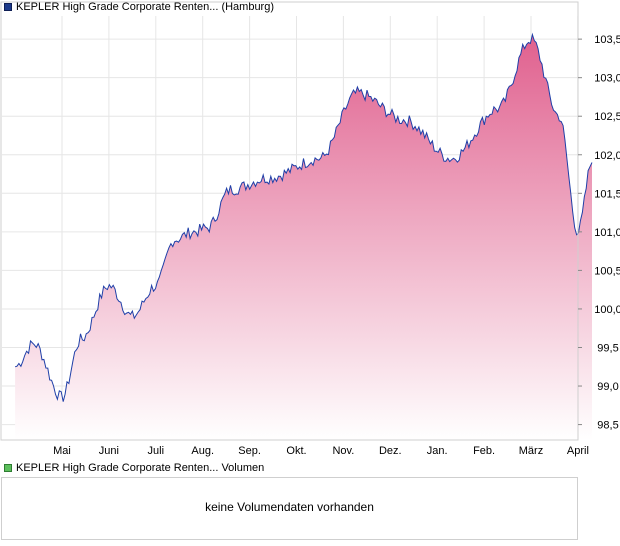 This screenshot has width=620, height=546. I want to click on y-tick-label: 99,0, so click(607, 387).